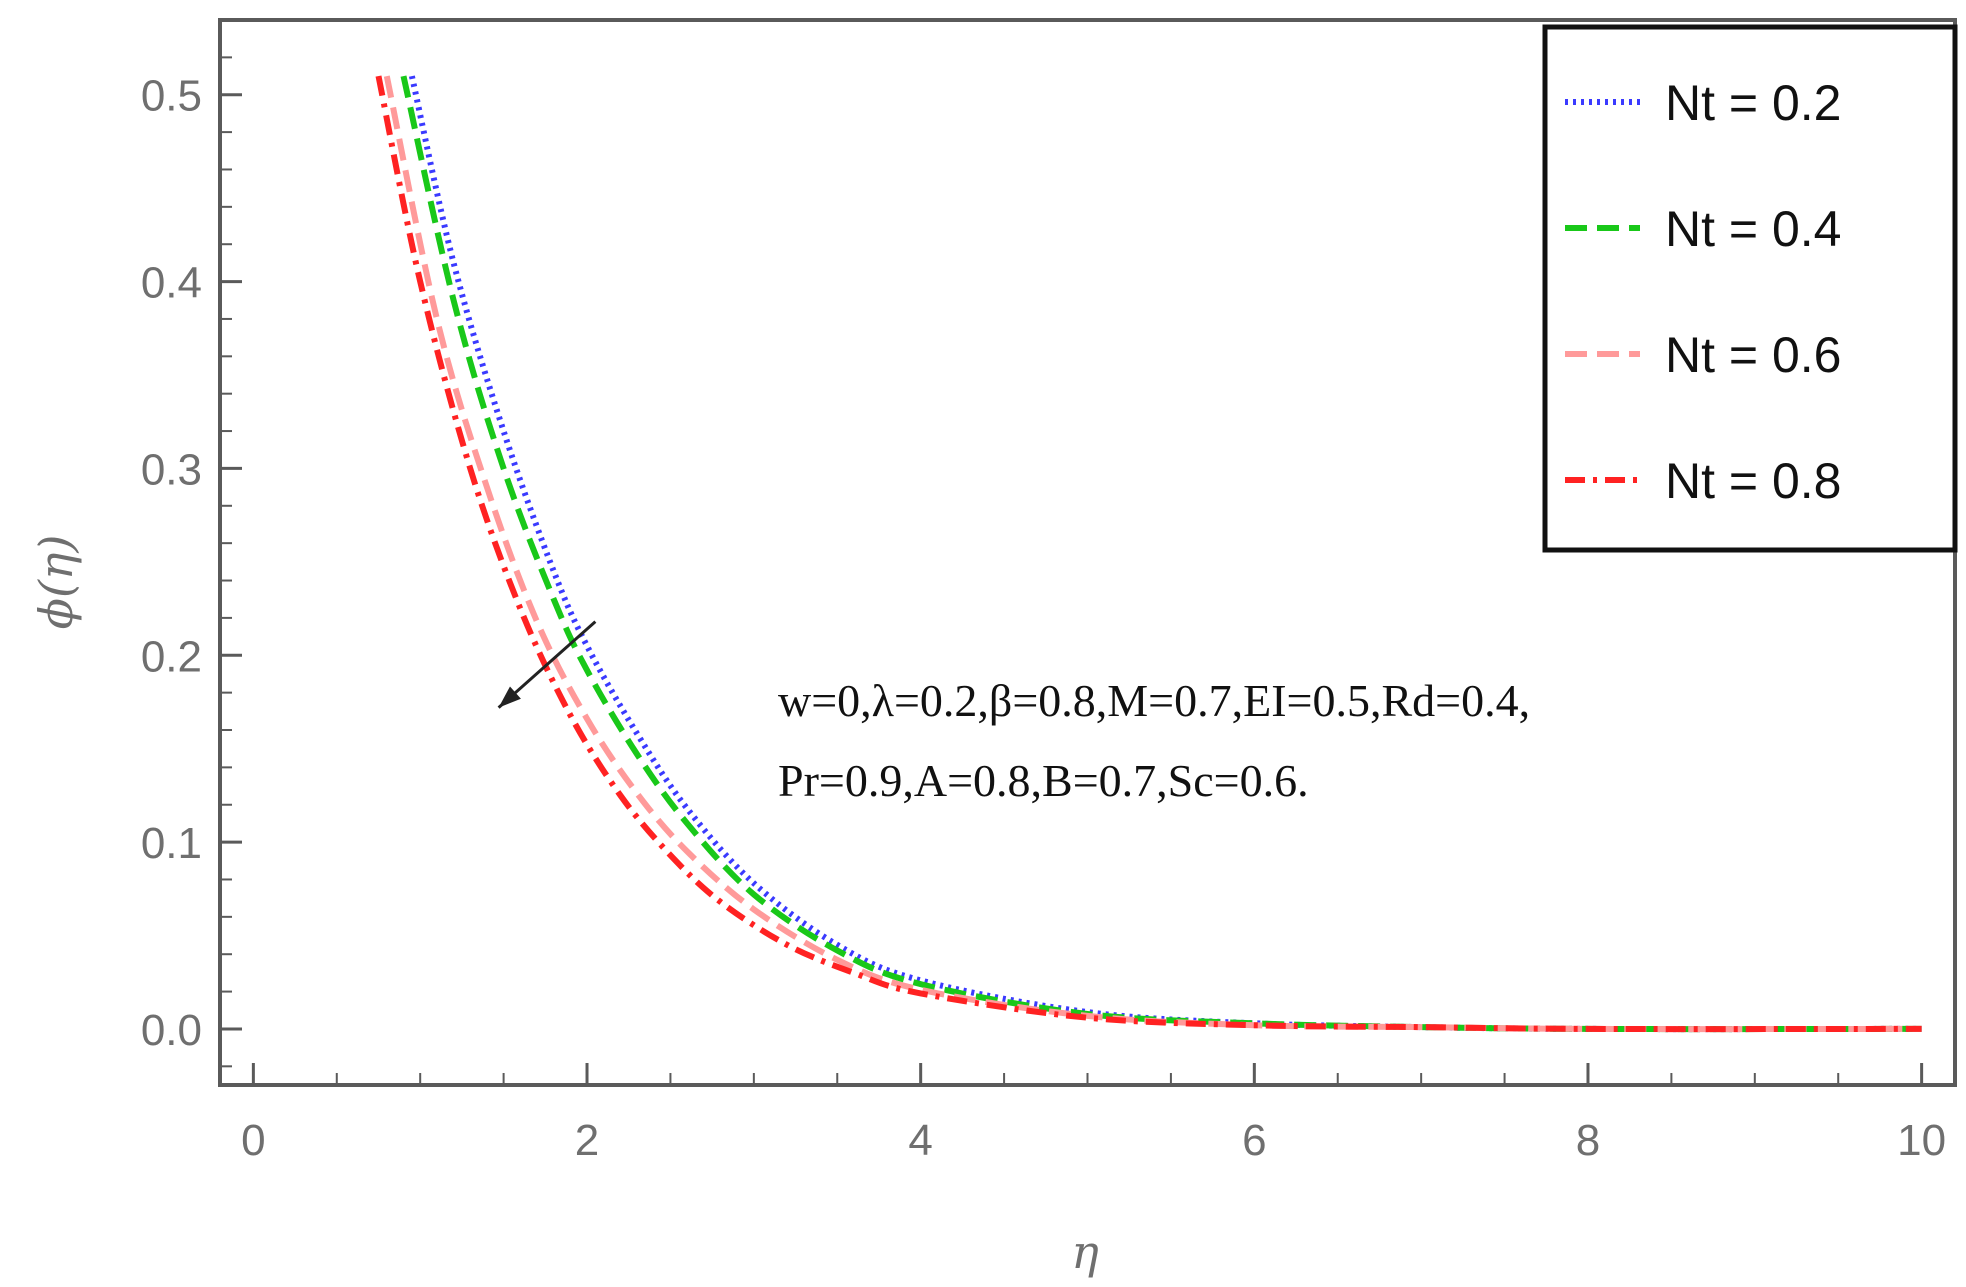  I want to click on y-tick-label: 0.5, so click(171, 96).